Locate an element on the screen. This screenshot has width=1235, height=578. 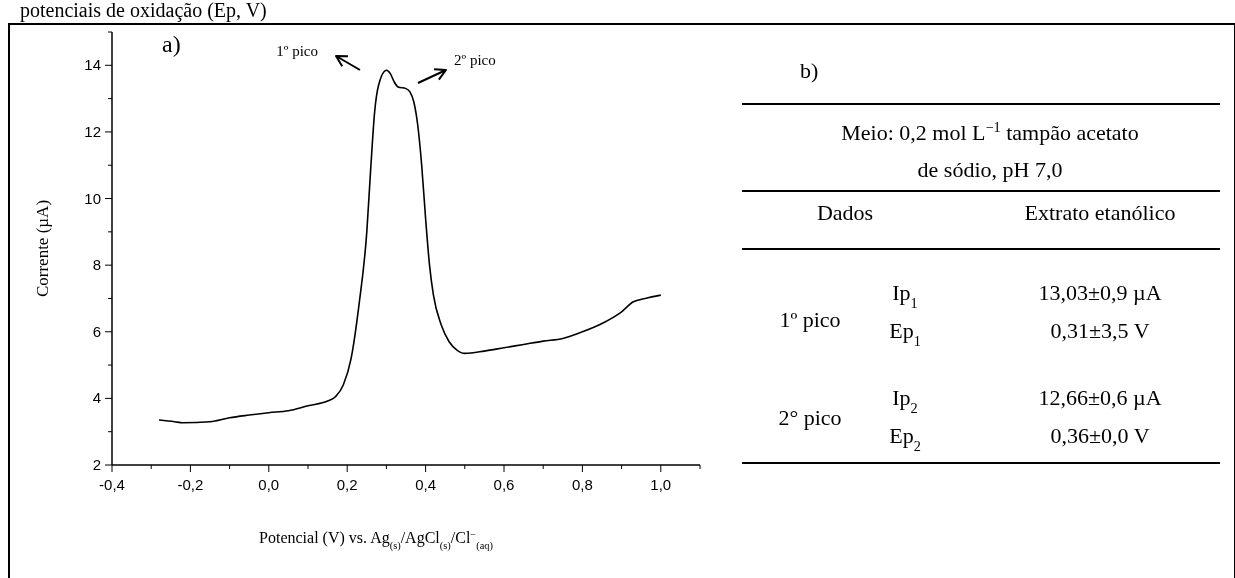
y-tick-label: 14 is located at coordinates (92, 65).